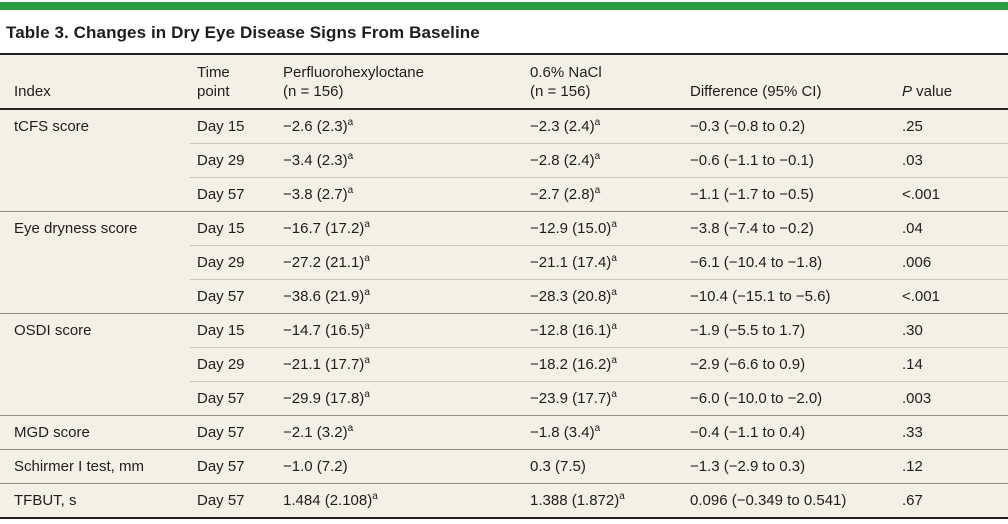 The image size is (1008, 524). Describe the element at coordinates (951, 262) in the screenshot. I see `cell-p-value: .006` at that location.